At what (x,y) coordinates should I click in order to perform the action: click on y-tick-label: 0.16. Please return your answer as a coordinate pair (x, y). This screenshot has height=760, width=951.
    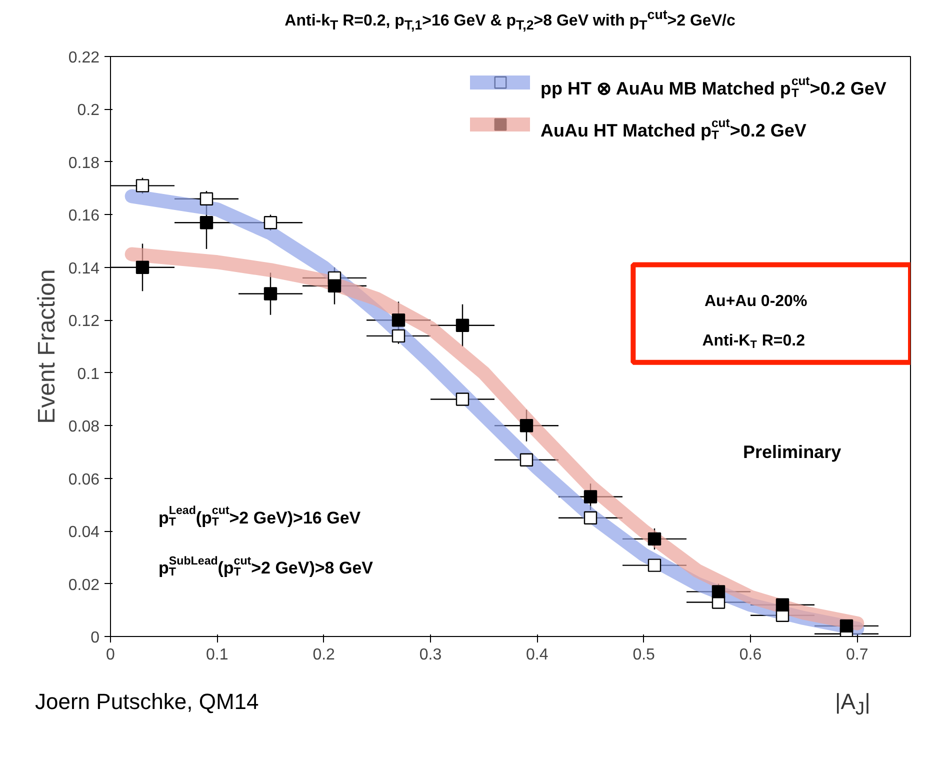
    Looking at the image, I should click on (84, 216).